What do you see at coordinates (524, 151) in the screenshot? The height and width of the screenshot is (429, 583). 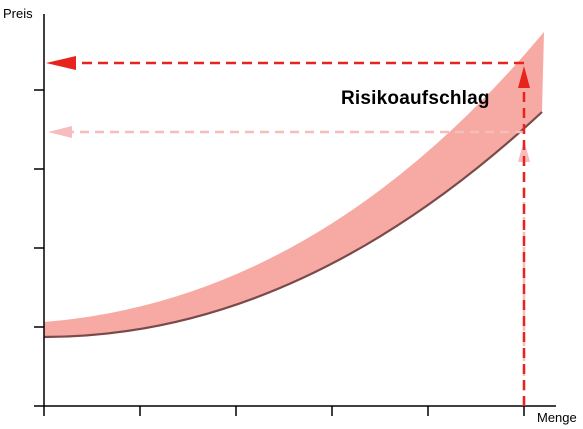 I see `base-price-up-arrowhead` at bounding box center [524, 151].